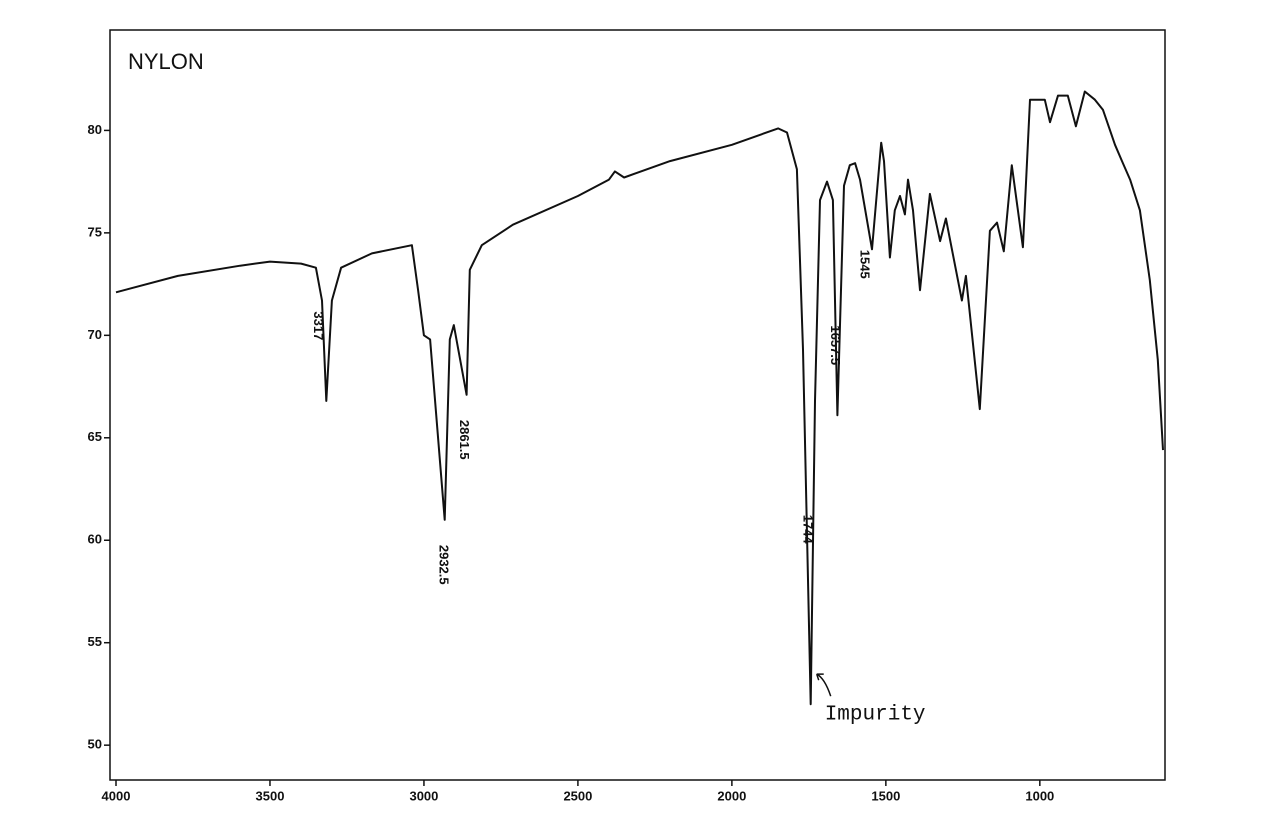 Image resolution: width=1262 pixels, height=822 pixels. Describe the element at coordinates (807, 530) in the screenshot. I see `peak-label: 1744` at that location.